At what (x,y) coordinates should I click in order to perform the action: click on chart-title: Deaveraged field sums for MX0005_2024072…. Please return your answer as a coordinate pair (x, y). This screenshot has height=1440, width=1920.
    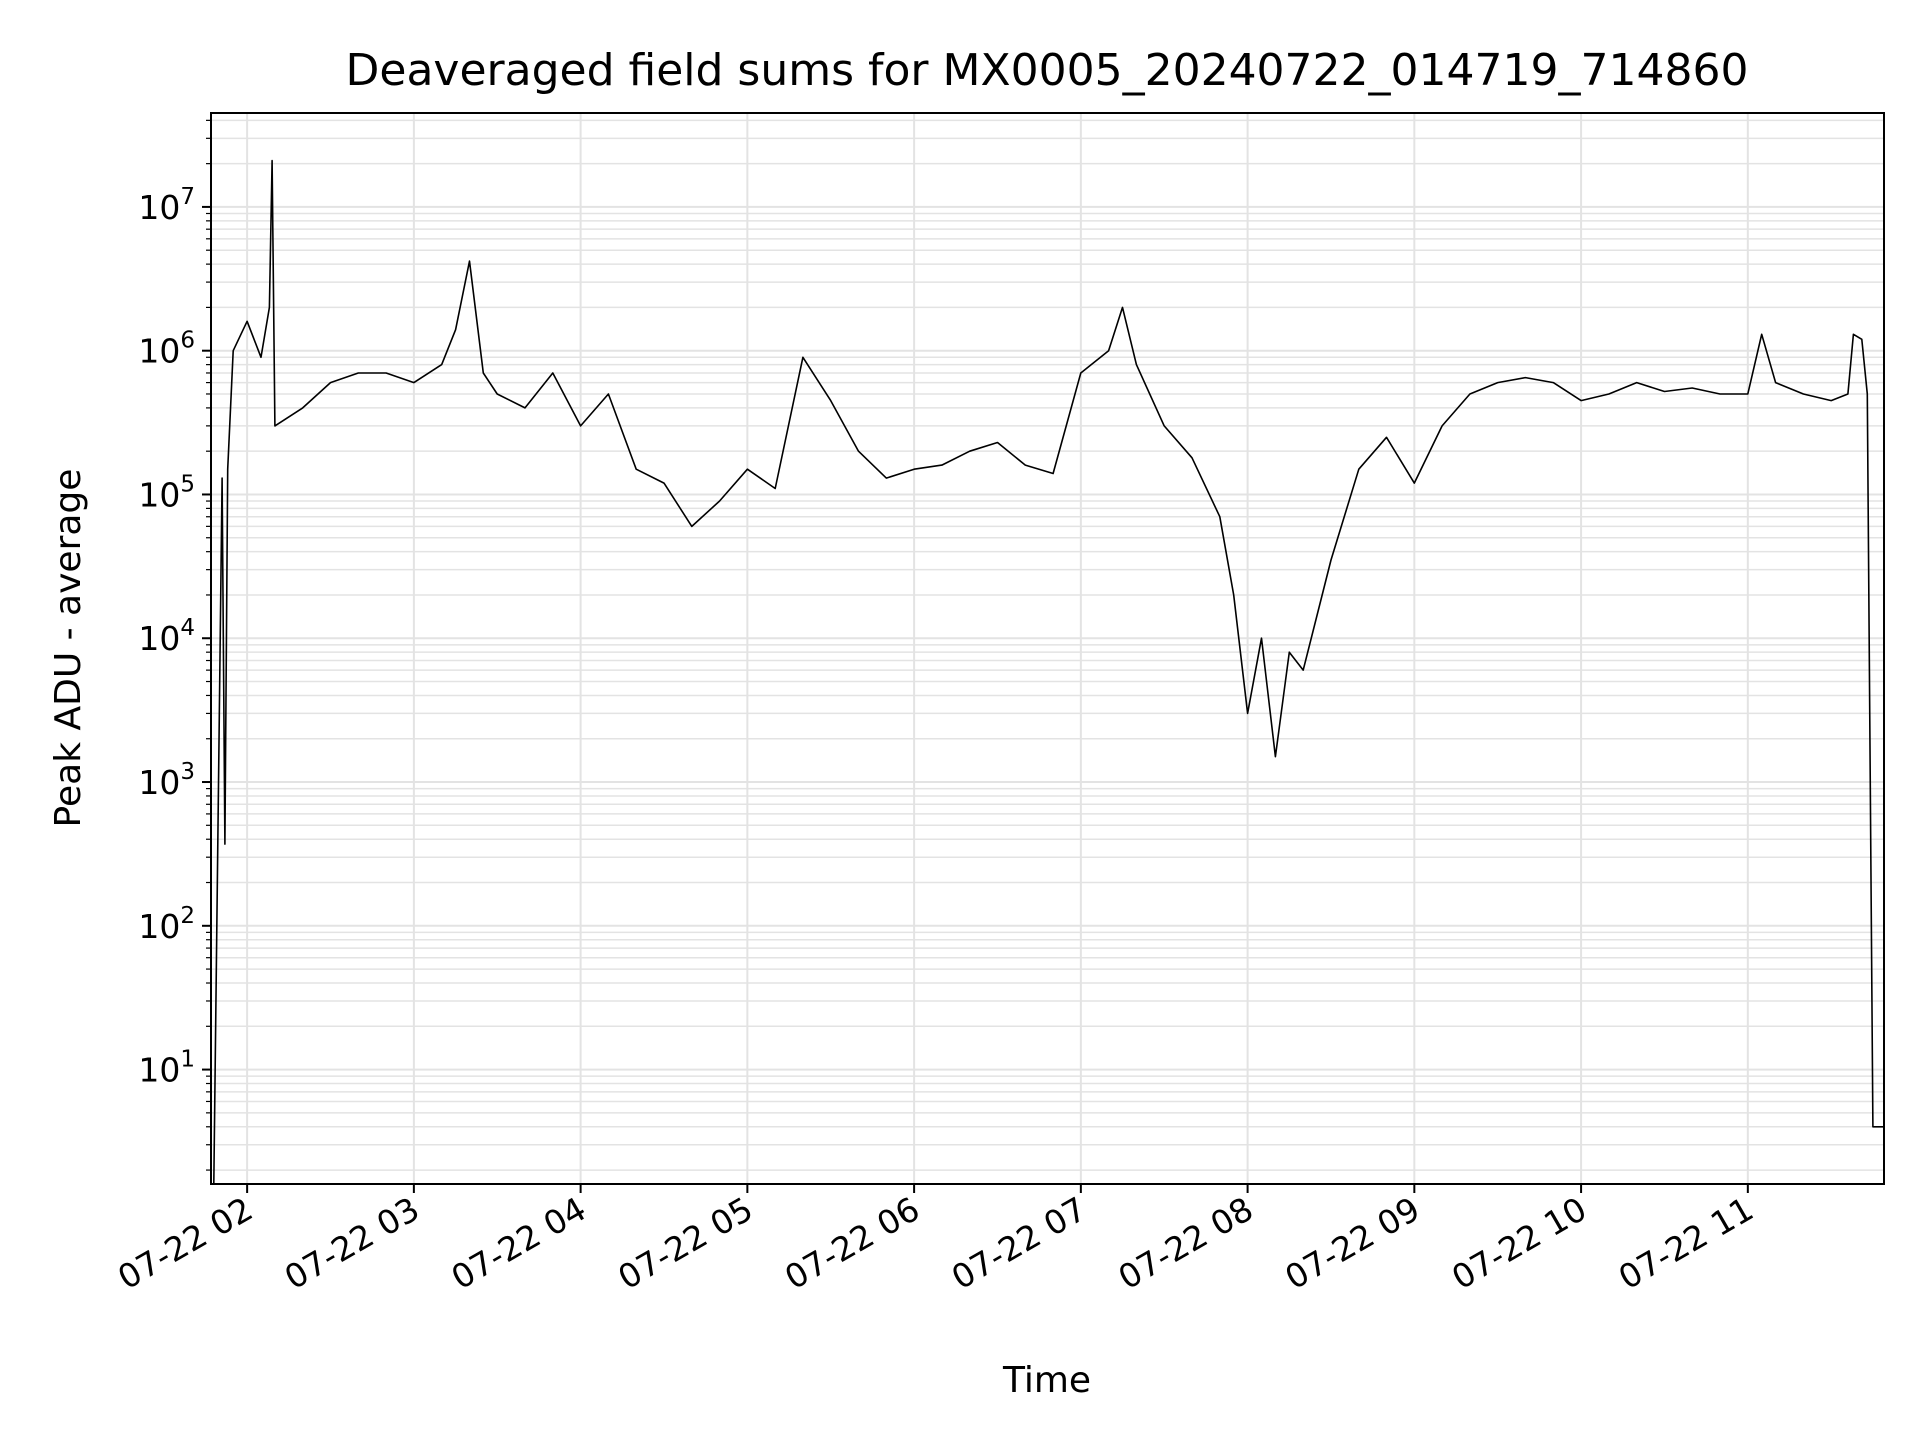
    Looking at the image, I should click on (1047, 70).